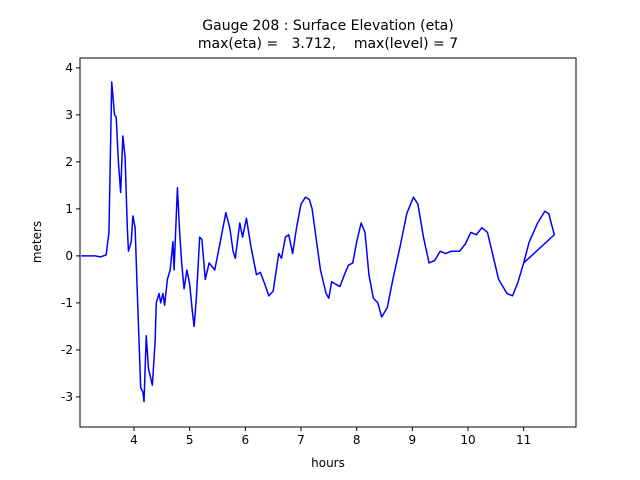 This screenshot has width=640, height=480. Describe the element at coordinates (67, 397) in the screenshot. I see `y-tick-label: -3` at that location.